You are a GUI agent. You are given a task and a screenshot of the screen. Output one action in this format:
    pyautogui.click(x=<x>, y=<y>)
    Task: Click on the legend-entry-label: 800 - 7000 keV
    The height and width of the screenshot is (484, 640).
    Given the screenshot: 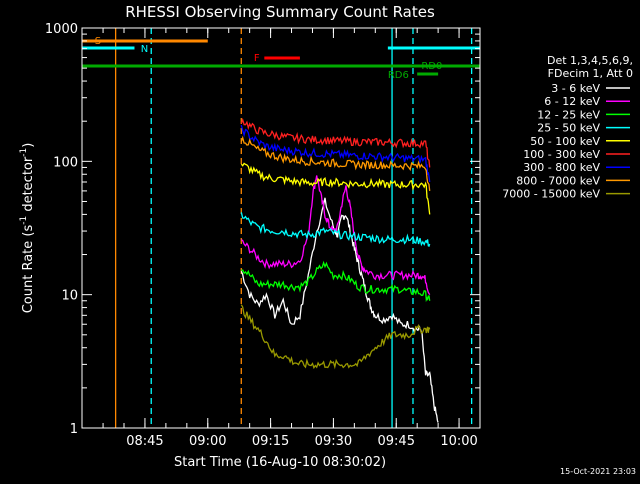 What is the action you would take?
    pyautogui.click(x=558, y=180)
    